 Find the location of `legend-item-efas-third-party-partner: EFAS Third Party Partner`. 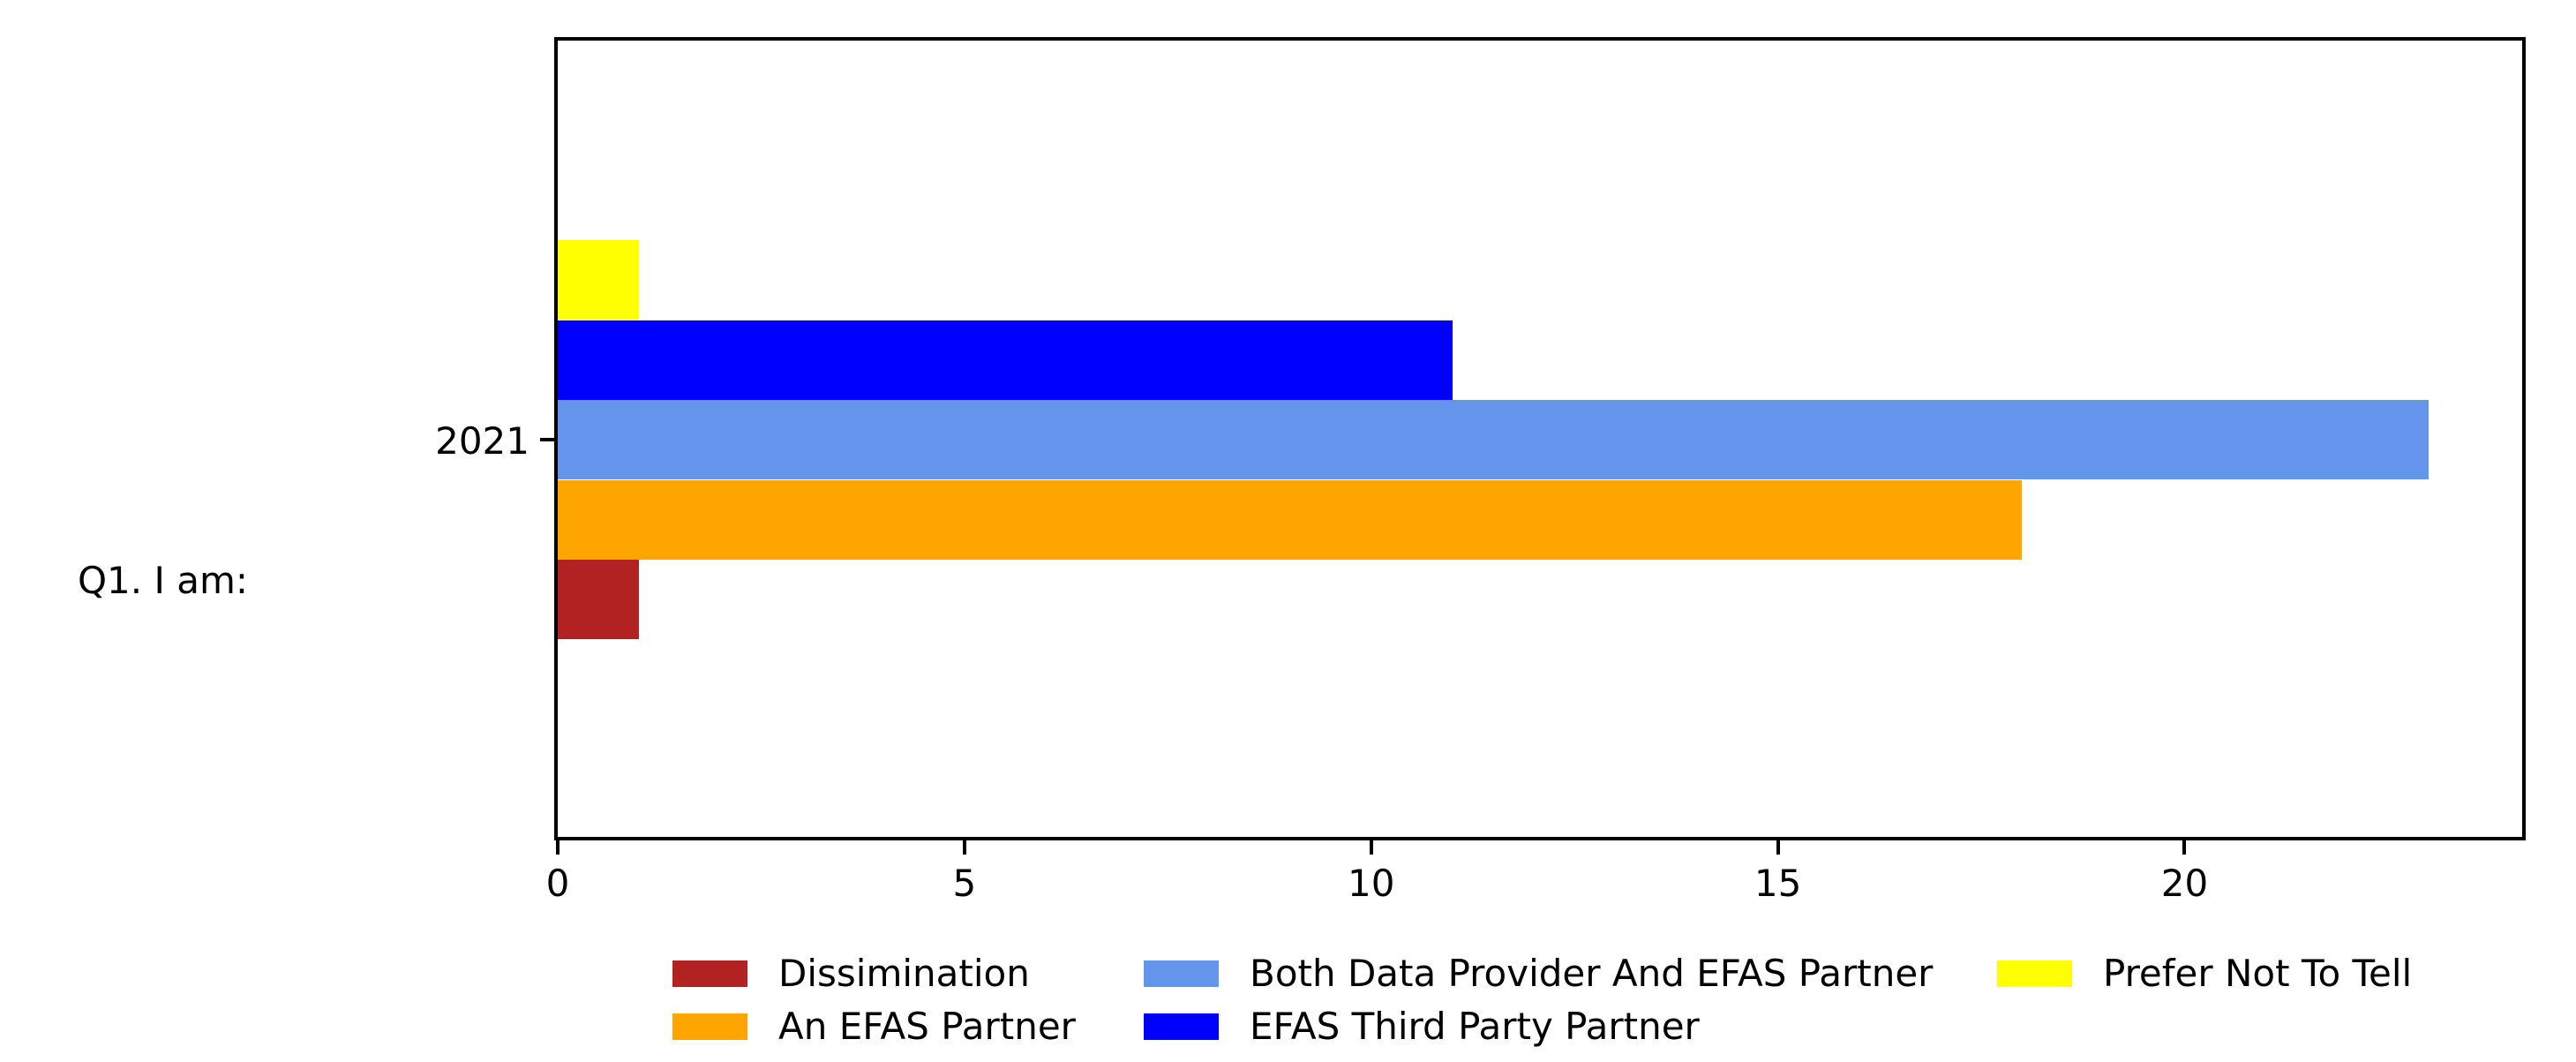

legend-item-efas-third-party-partner: EFAS Third Party Partner is located at coordinates (1422, 1026).